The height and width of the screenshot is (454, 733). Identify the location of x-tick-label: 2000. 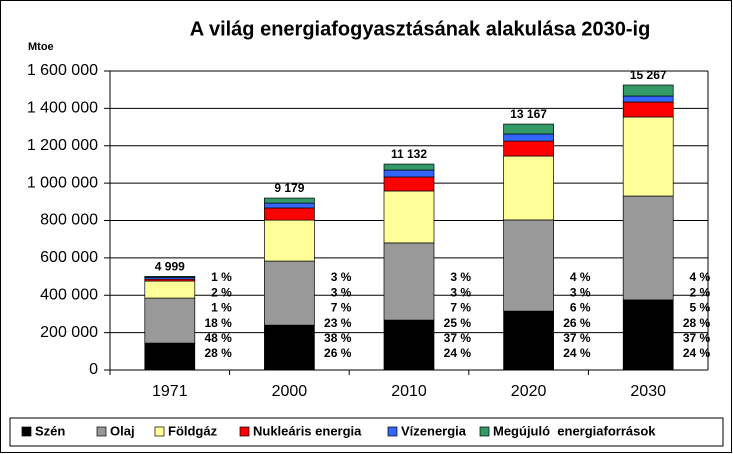
(290, 391).